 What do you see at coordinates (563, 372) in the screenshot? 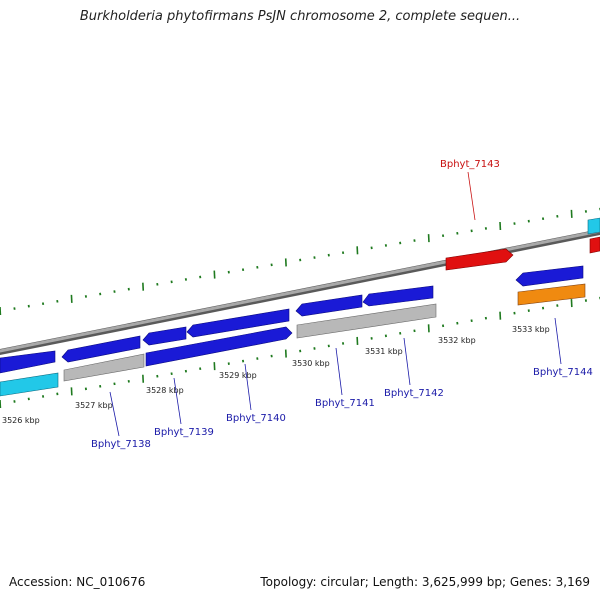
I see `gene-label: Bphyt_7144` at bounding box center [563, 372].